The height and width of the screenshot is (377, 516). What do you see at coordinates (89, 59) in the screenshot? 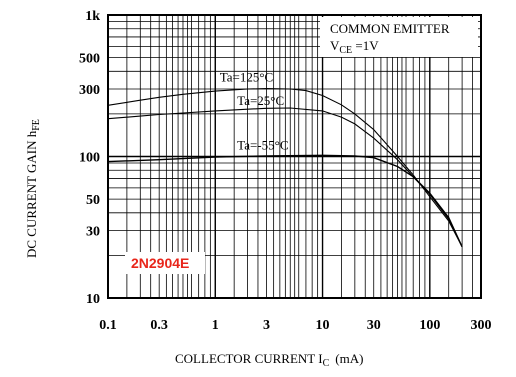
I see `y-tick-label: 500` at bounding box center [89, 59].